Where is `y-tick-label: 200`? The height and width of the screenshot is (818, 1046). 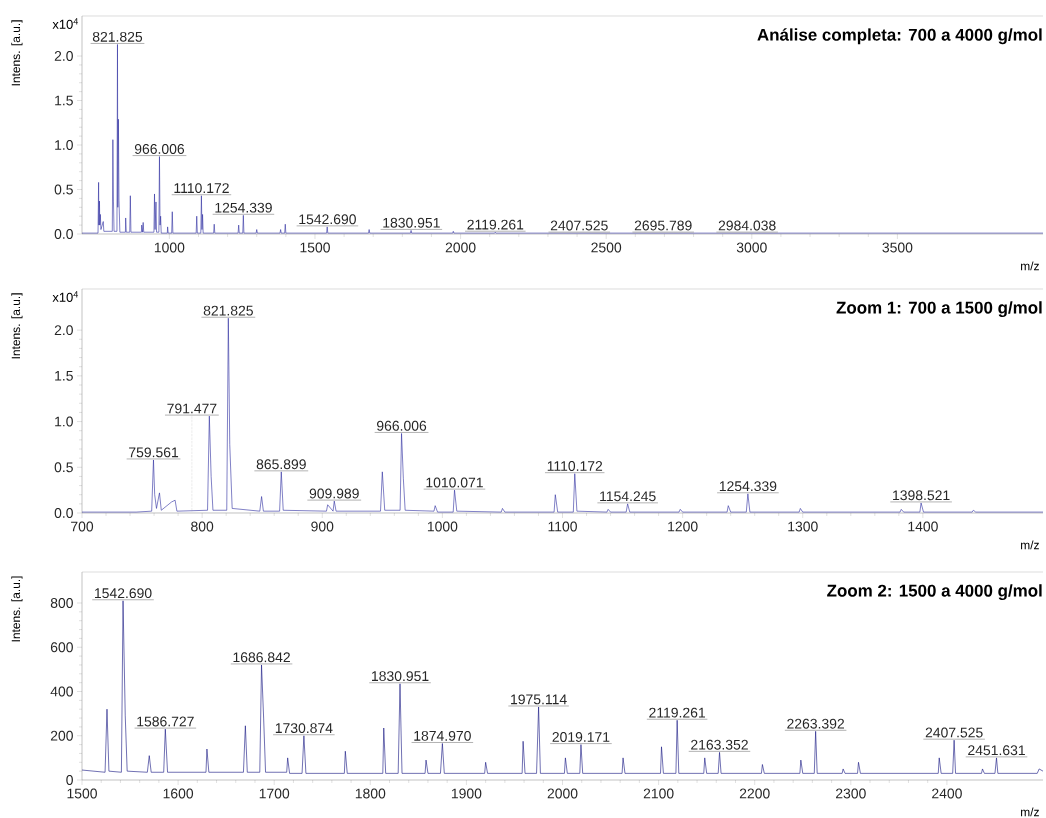 y-tick-label: 200 is located at coordinates (61, 735).